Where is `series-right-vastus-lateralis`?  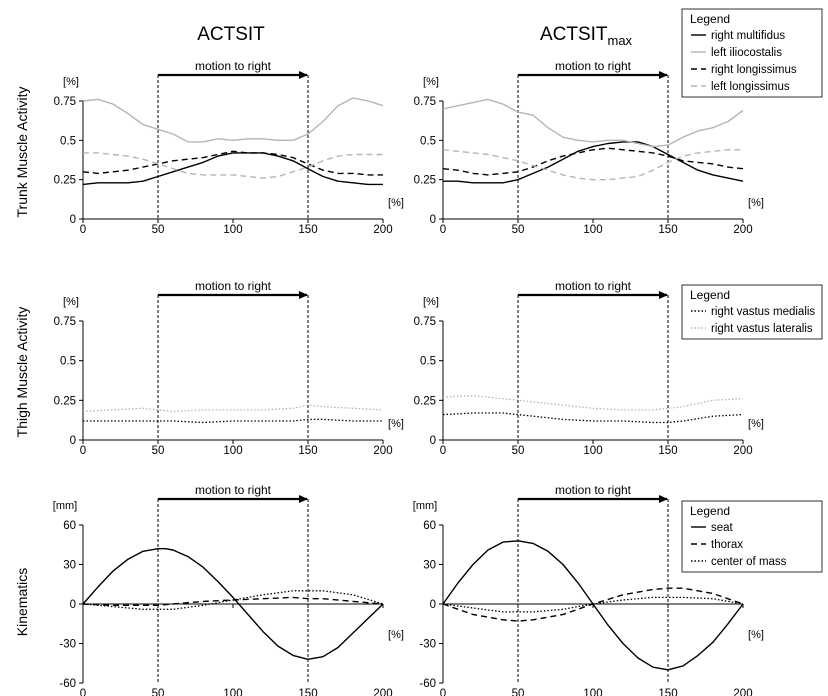
series-right-vastus-lateralis is located at coordinates (593, 402).